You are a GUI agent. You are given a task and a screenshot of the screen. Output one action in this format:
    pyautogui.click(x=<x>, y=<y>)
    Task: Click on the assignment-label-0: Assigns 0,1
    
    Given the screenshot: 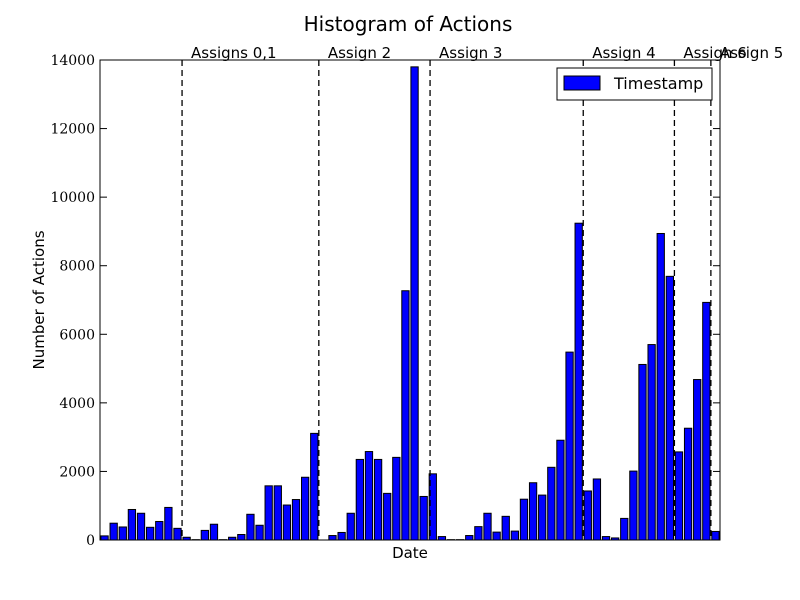 What is the action you would take?
    pyautogui.click(x=234, y=53)
    